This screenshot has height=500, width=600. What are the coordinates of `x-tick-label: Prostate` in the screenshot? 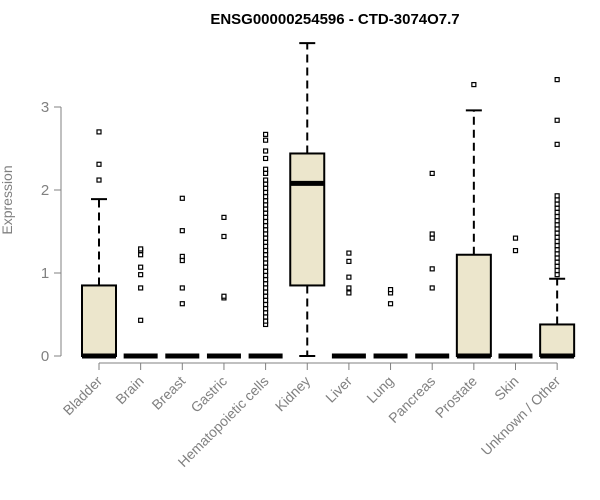 It's located at (456, 397).